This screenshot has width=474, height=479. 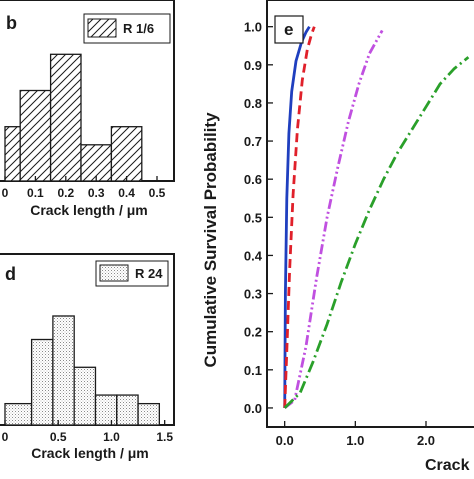 What do you see at coordinates (355, 440) in the screenshot?
I see `panel-e-x-tick-label: 1.0` at bounding box center [355, 440].